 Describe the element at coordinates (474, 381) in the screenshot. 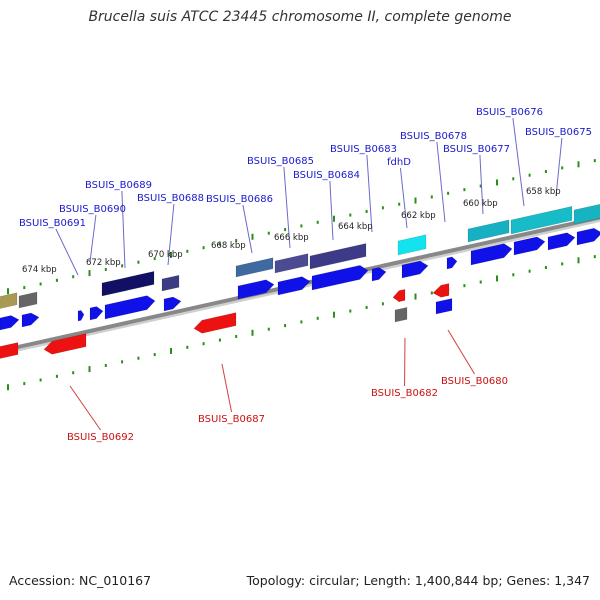

I see `reverse-gene-label: BSUIS_B0680` at that location.